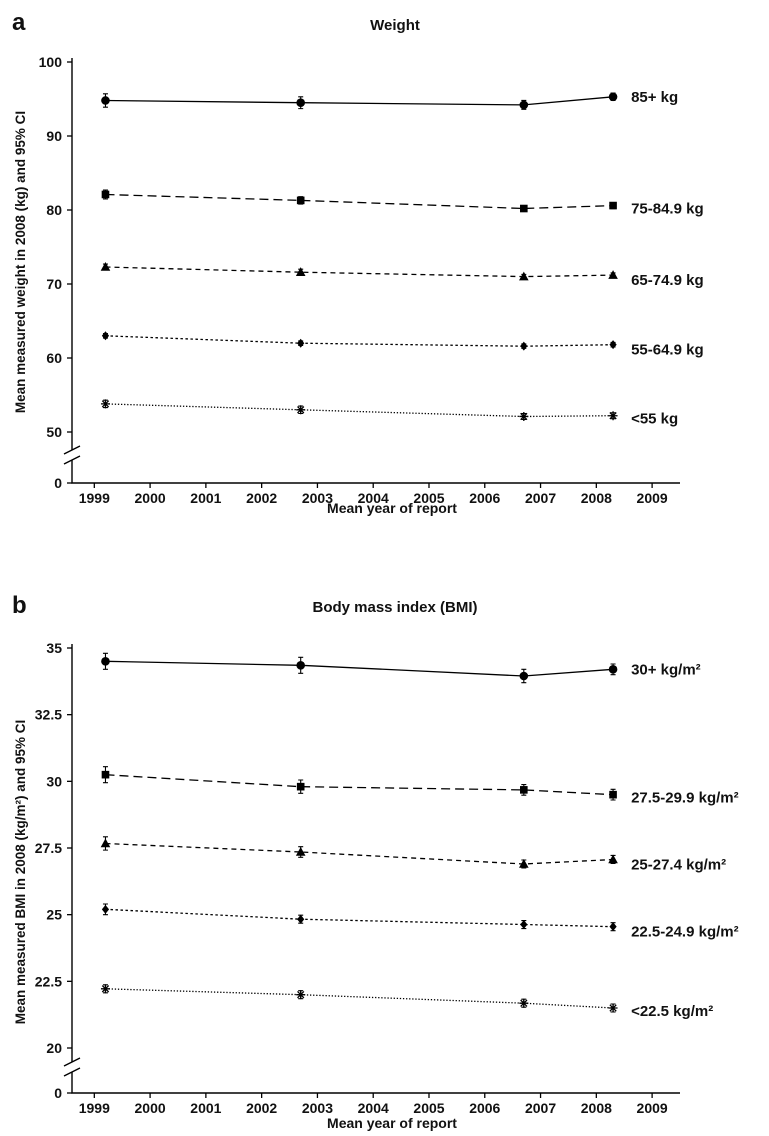 This screenshot has height=1136, width=769. Describe the element at coordinates (54, 1048) in the screenshot. I see `y-tick-label: 20` at that location.